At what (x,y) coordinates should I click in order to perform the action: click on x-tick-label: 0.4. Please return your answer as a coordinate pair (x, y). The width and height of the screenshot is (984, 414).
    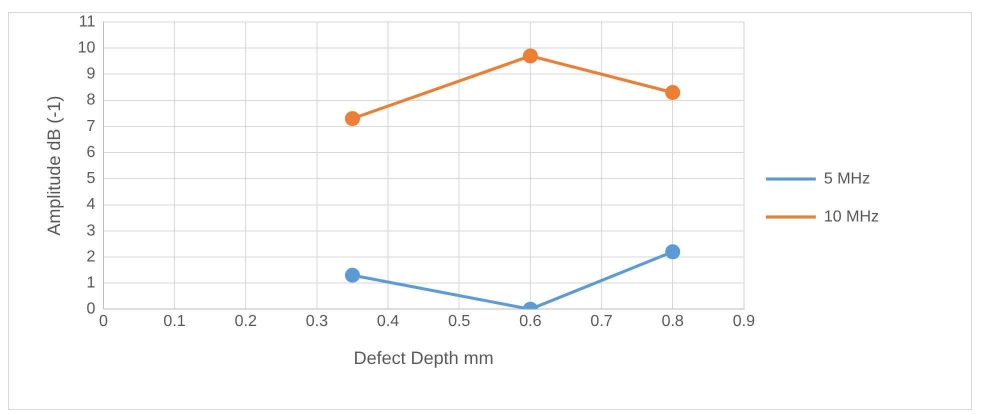
    Looking at the image, I should click on (388, 321).